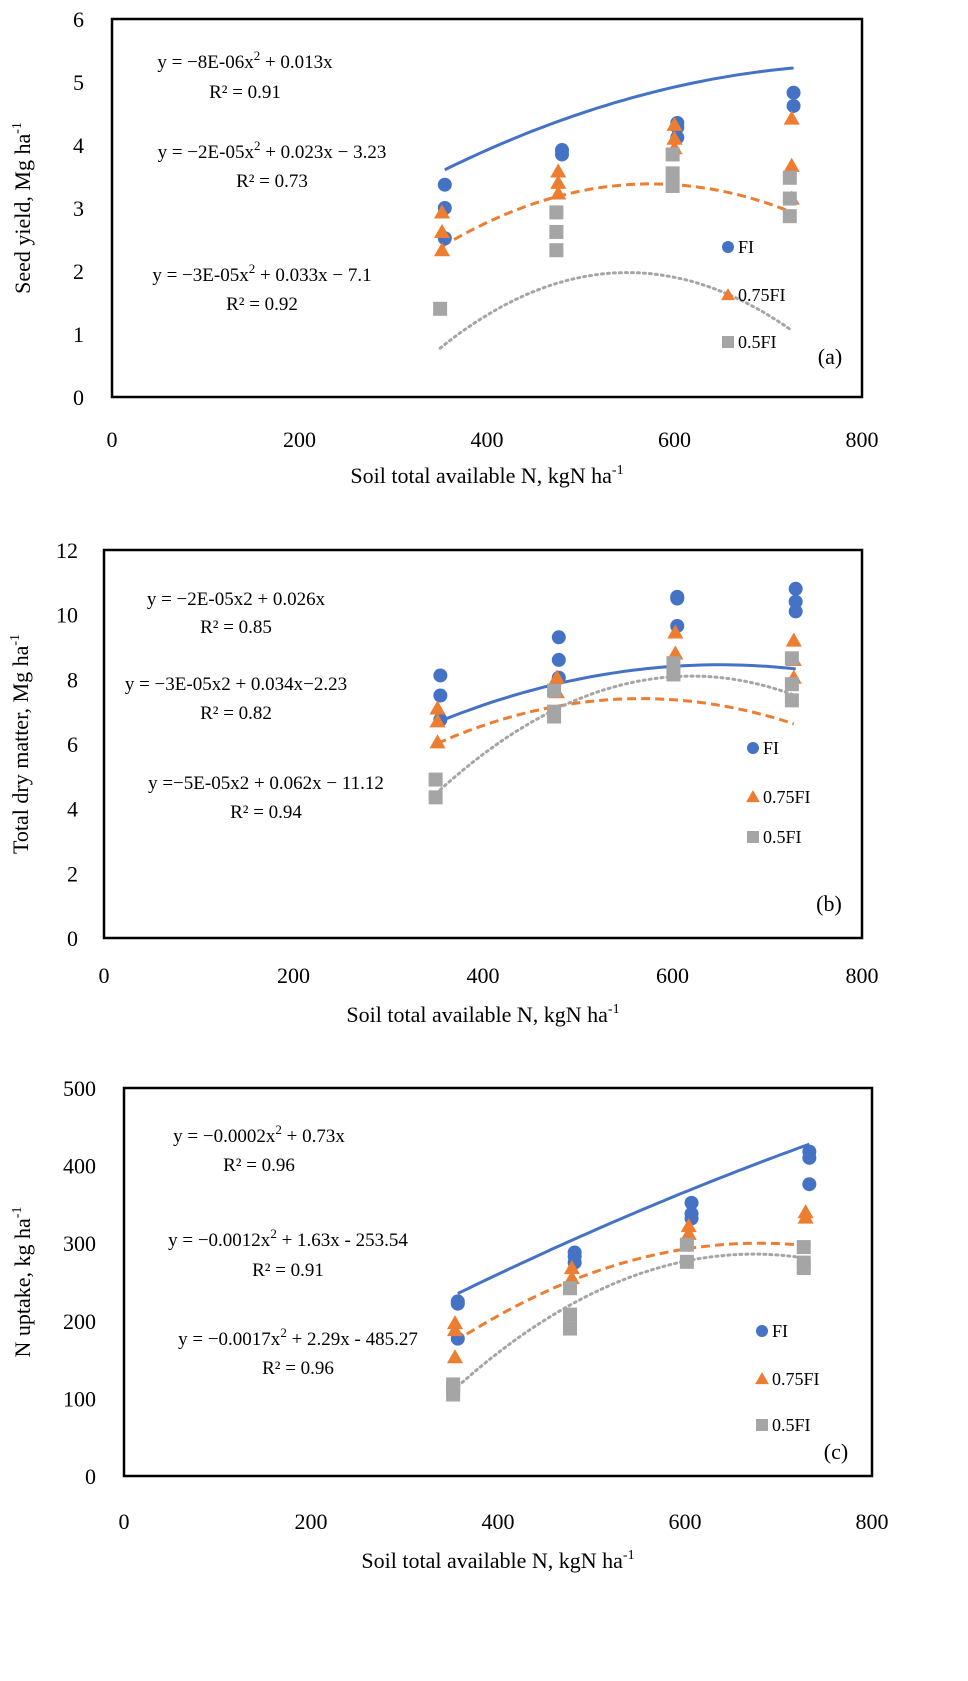 The width and height of the screenshot is (968, 1681). Describe the element at coordinates (829, 903) in the screenshot. I see `panel-tag: (b)` at that location.